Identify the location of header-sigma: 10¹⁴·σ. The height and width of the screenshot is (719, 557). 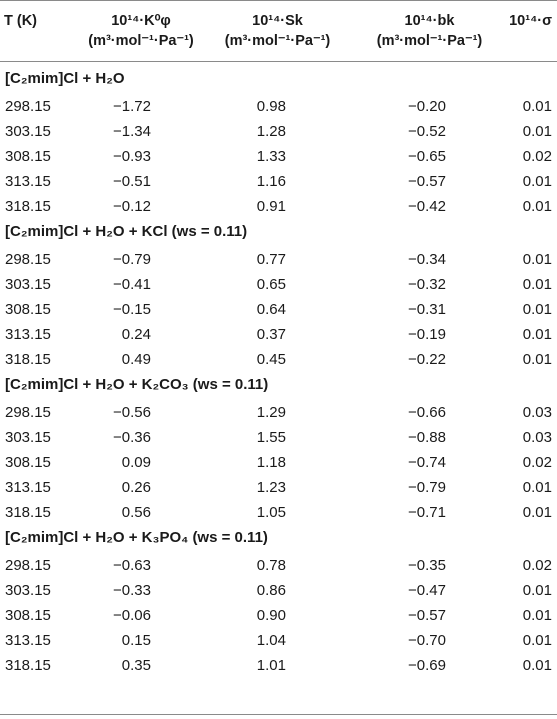
(530, 21).